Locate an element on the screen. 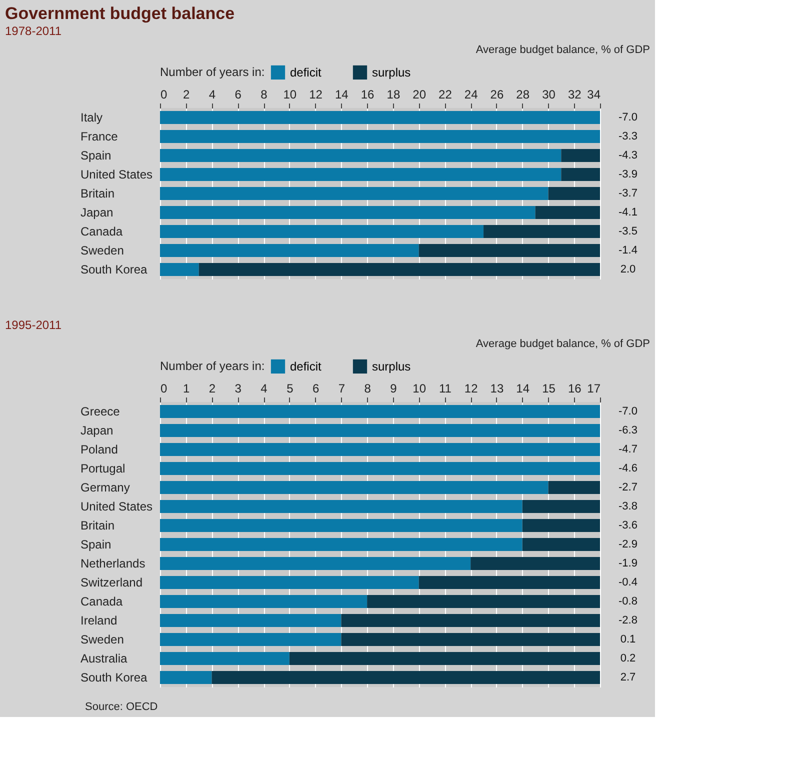  y-tick-label: United States is located at coordinates (116, 175).